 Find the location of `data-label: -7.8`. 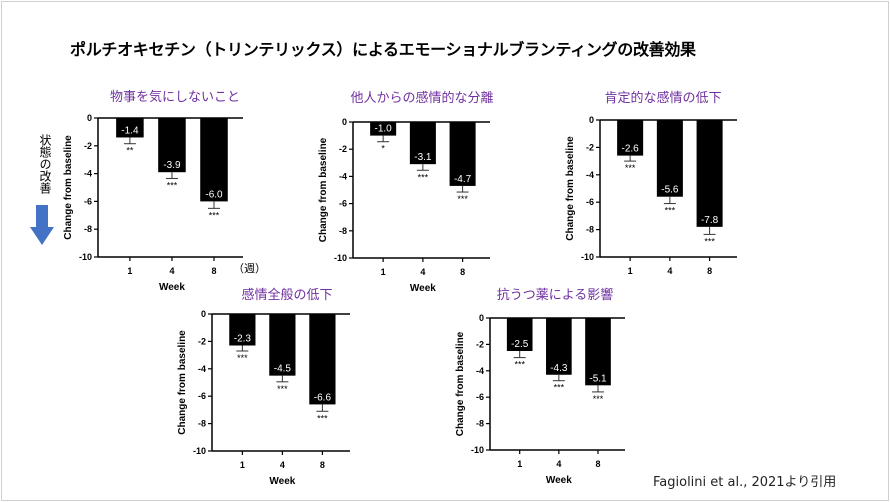

data-label: -7.8 is located at coordinates (710, 220).